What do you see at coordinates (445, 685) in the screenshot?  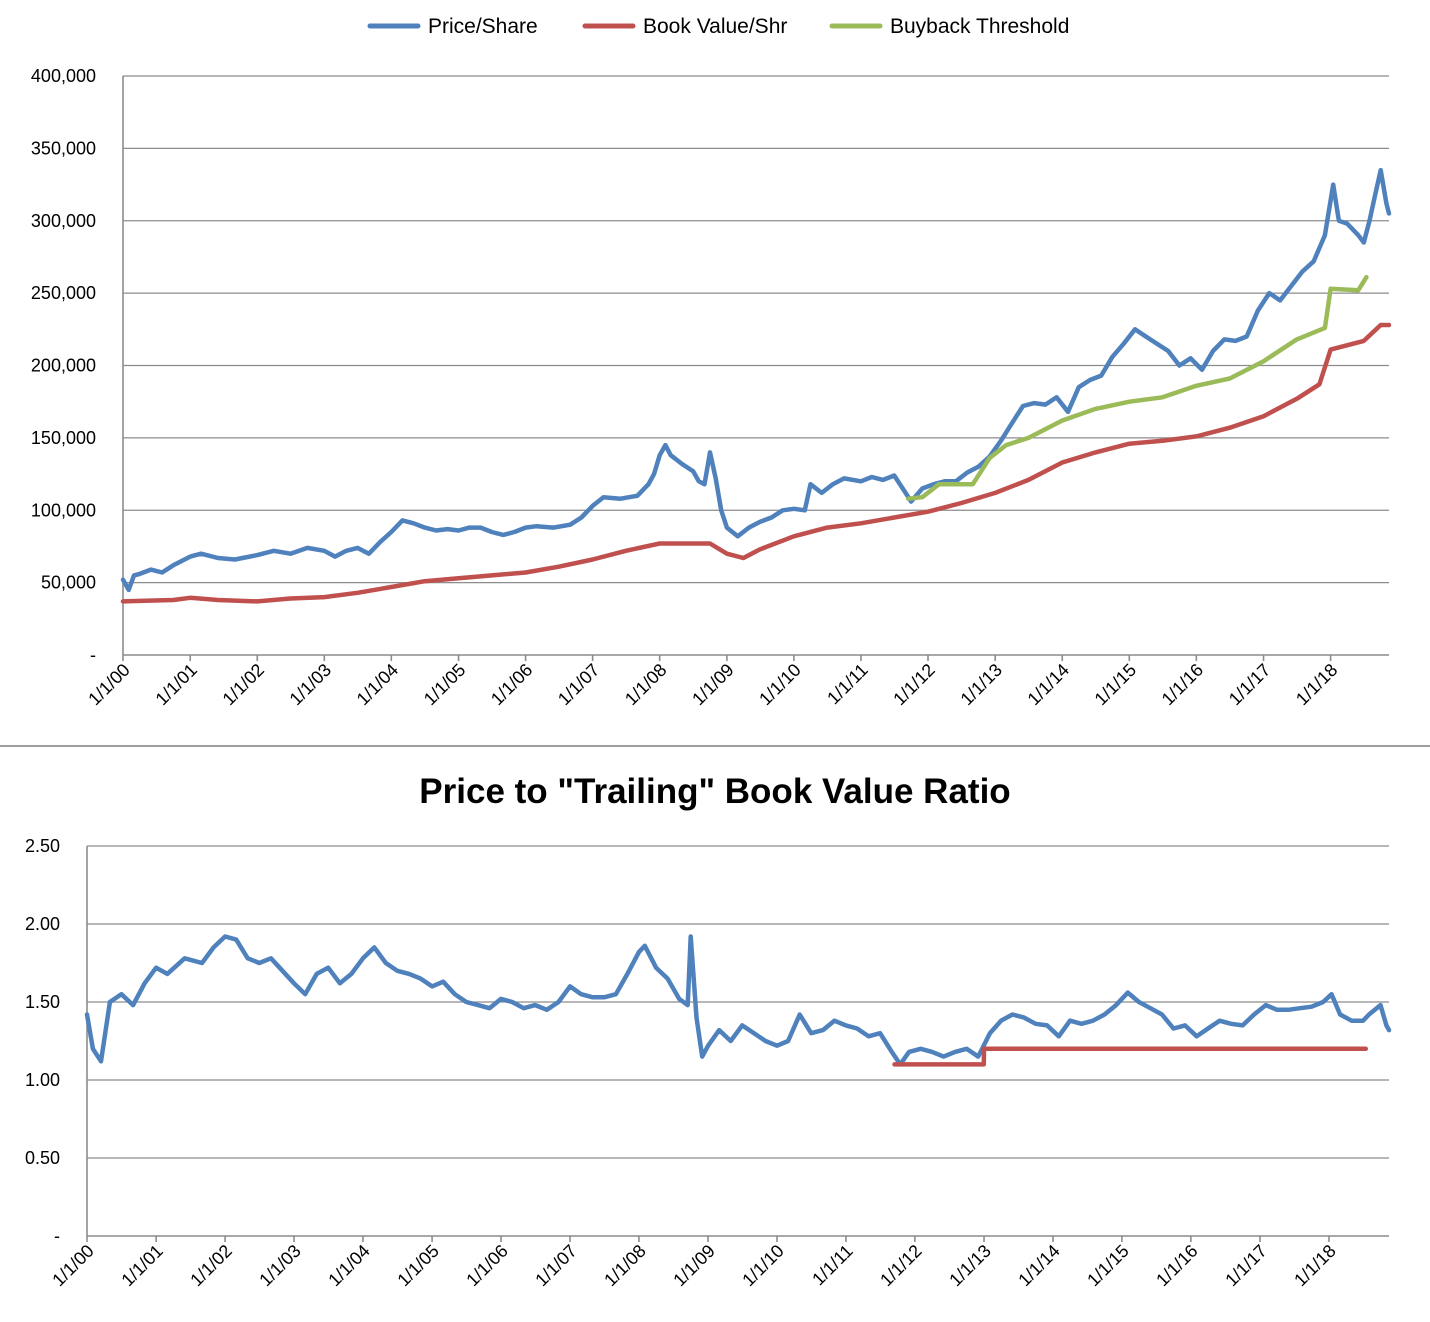 I see `chart1-x-tick-label: 1/1/05` at bounding box center [445, 685].